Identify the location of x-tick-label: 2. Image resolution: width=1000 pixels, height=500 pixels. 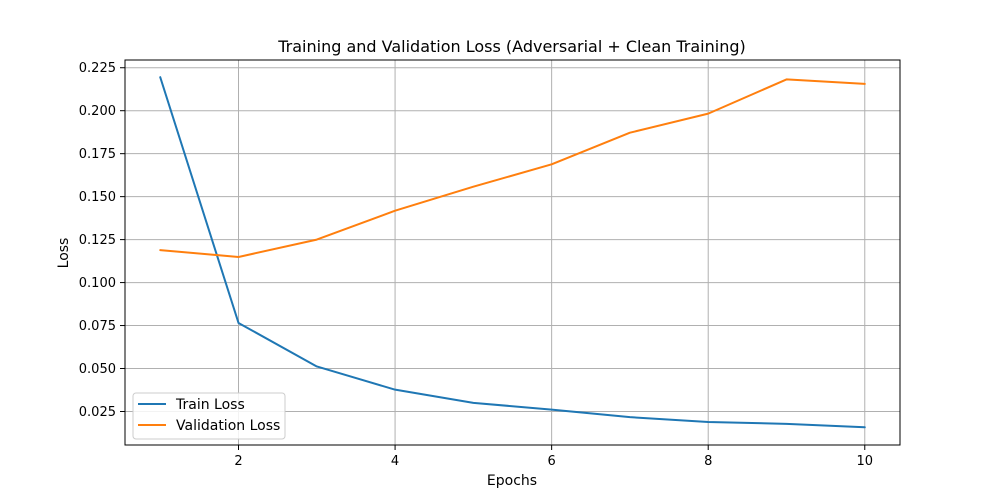
(238, 461).